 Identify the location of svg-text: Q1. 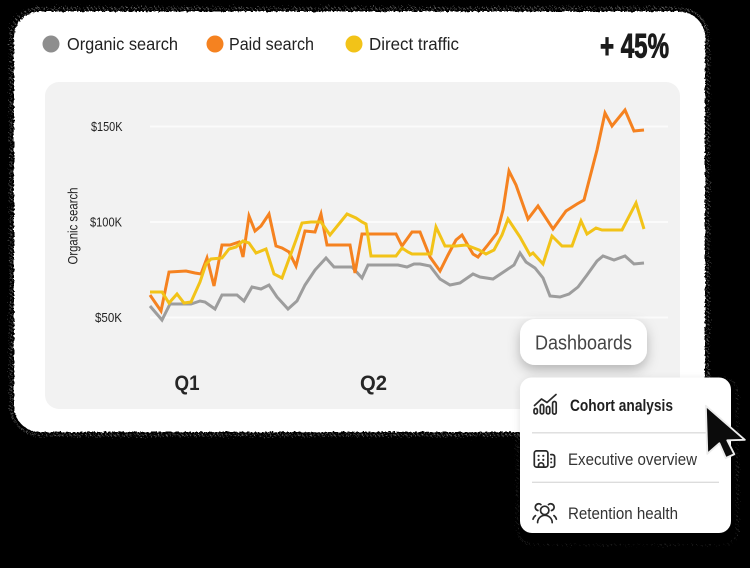
(187, 383).